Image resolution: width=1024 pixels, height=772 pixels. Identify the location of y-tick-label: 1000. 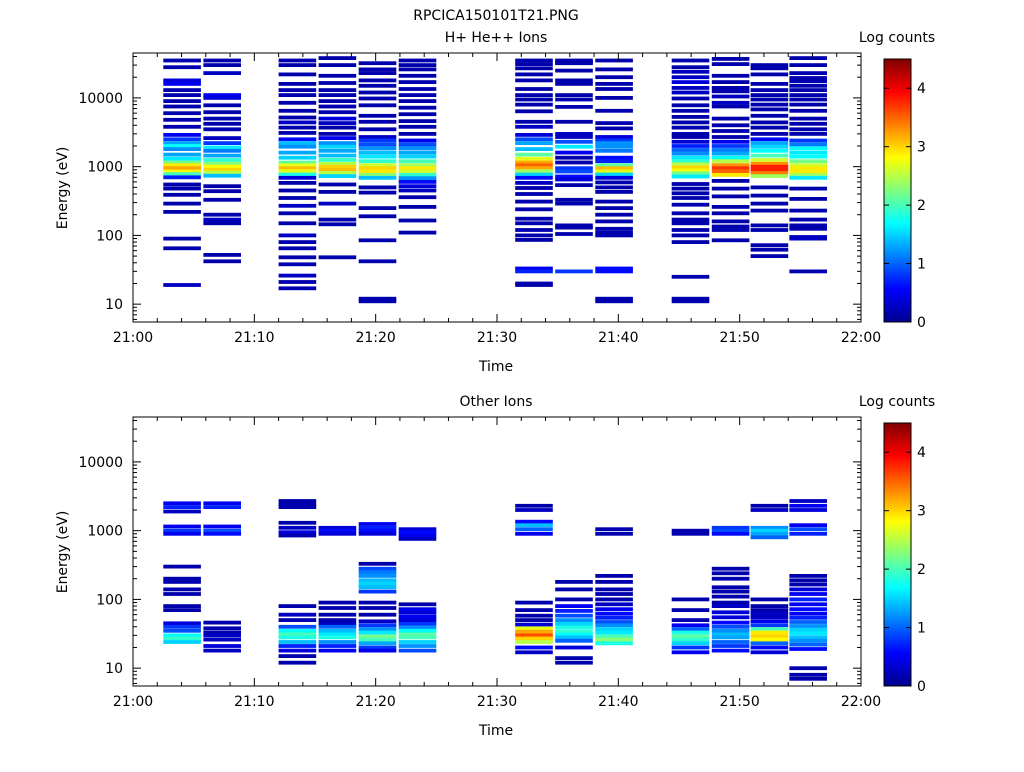
(105, 168).